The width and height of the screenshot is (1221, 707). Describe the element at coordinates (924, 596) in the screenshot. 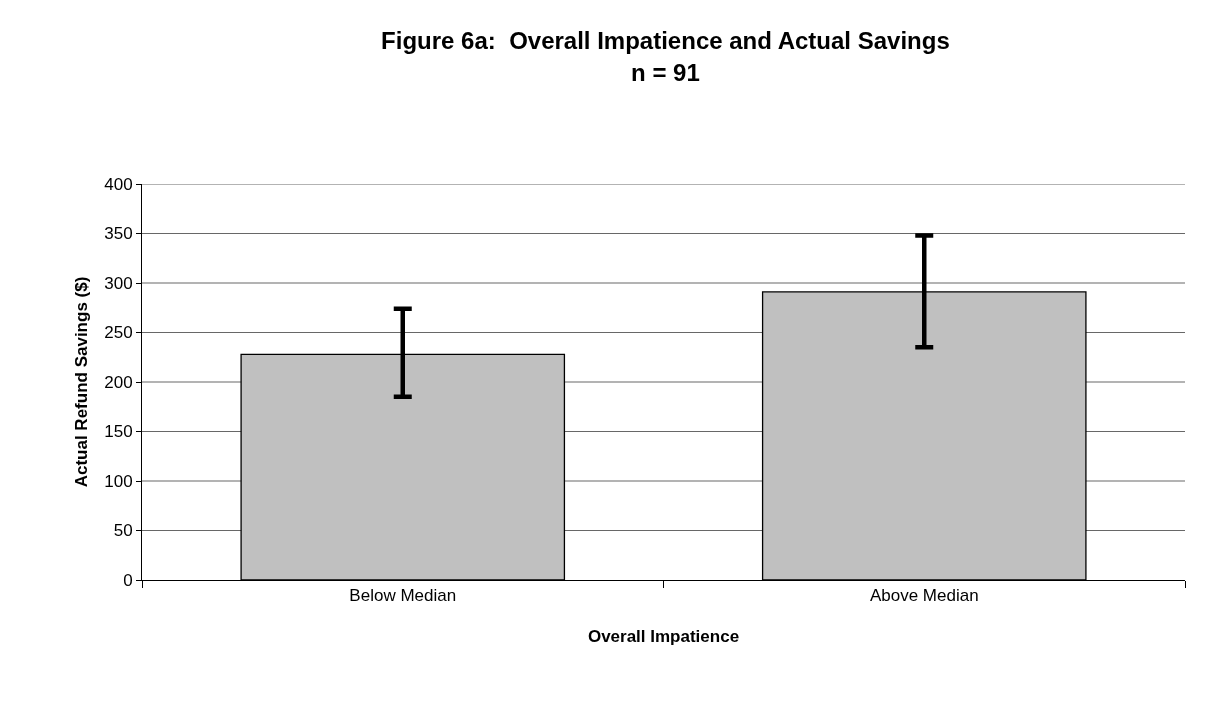

I see `x-tick-label: Above Median` at that location.